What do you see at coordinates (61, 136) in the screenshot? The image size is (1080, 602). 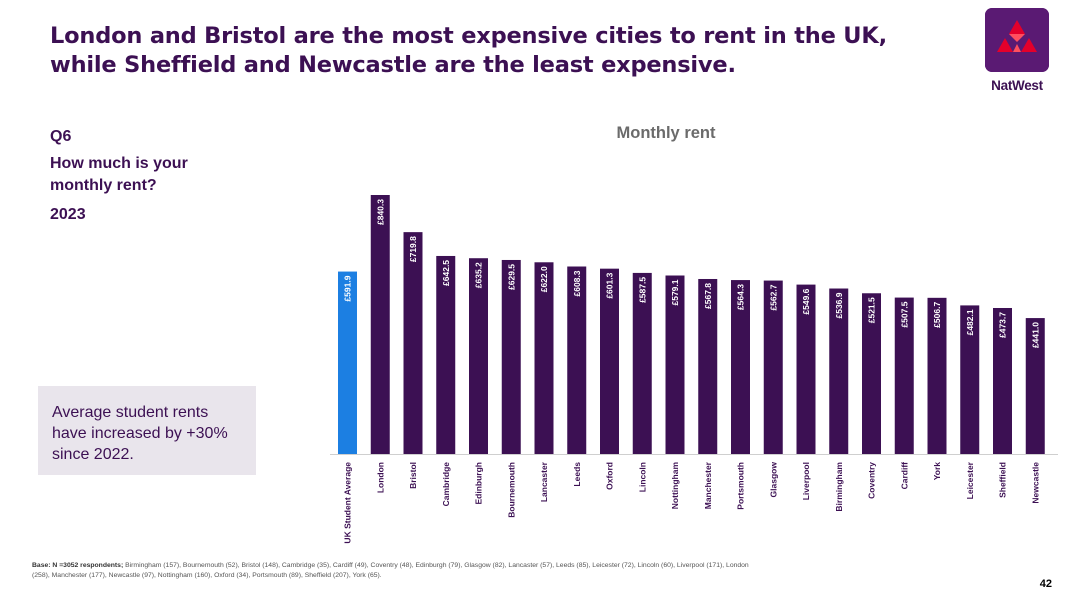 I see `question-id: Q6` at bounding box center [61, 136].